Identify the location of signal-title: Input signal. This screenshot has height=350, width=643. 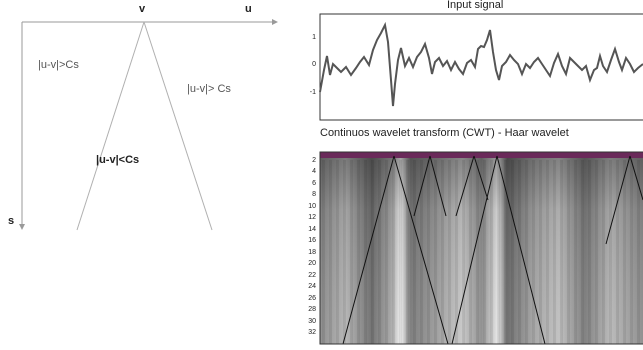
(475, 5).